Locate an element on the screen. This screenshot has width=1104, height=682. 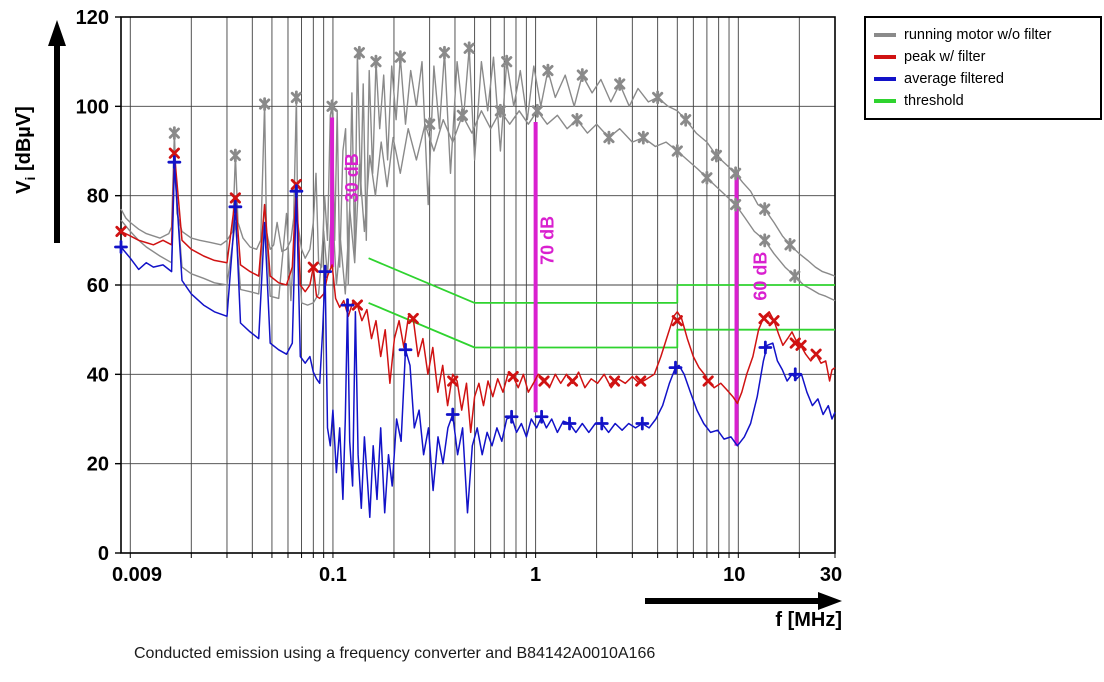
legend-item: average filtered is located at coordinates (983, 79).